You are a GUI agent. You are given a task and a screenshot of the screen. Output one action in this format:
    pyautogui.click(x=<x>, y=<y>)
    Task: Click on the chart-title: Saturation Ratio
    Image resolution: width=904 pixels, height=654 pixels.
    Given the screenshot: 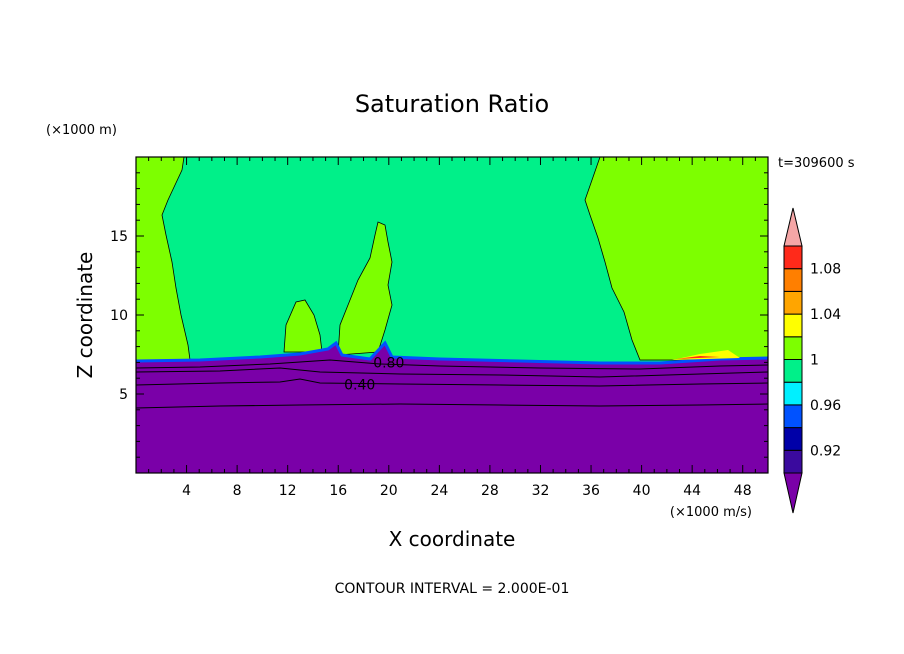 What is the action you would take?
    pyautogui.click(x=452, y=104)
    